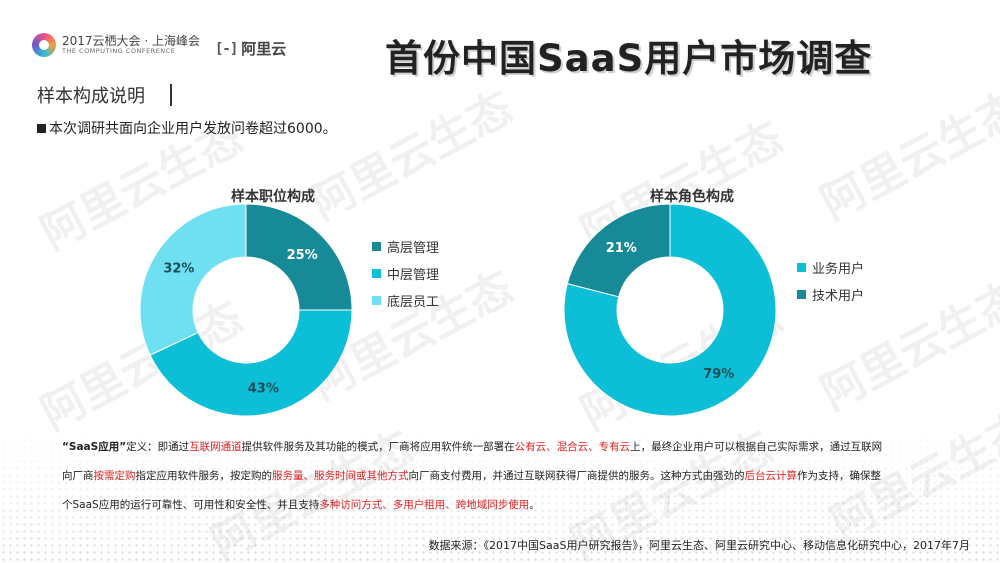  I want to click on legend-item: 中层管理, so click(405, 273).